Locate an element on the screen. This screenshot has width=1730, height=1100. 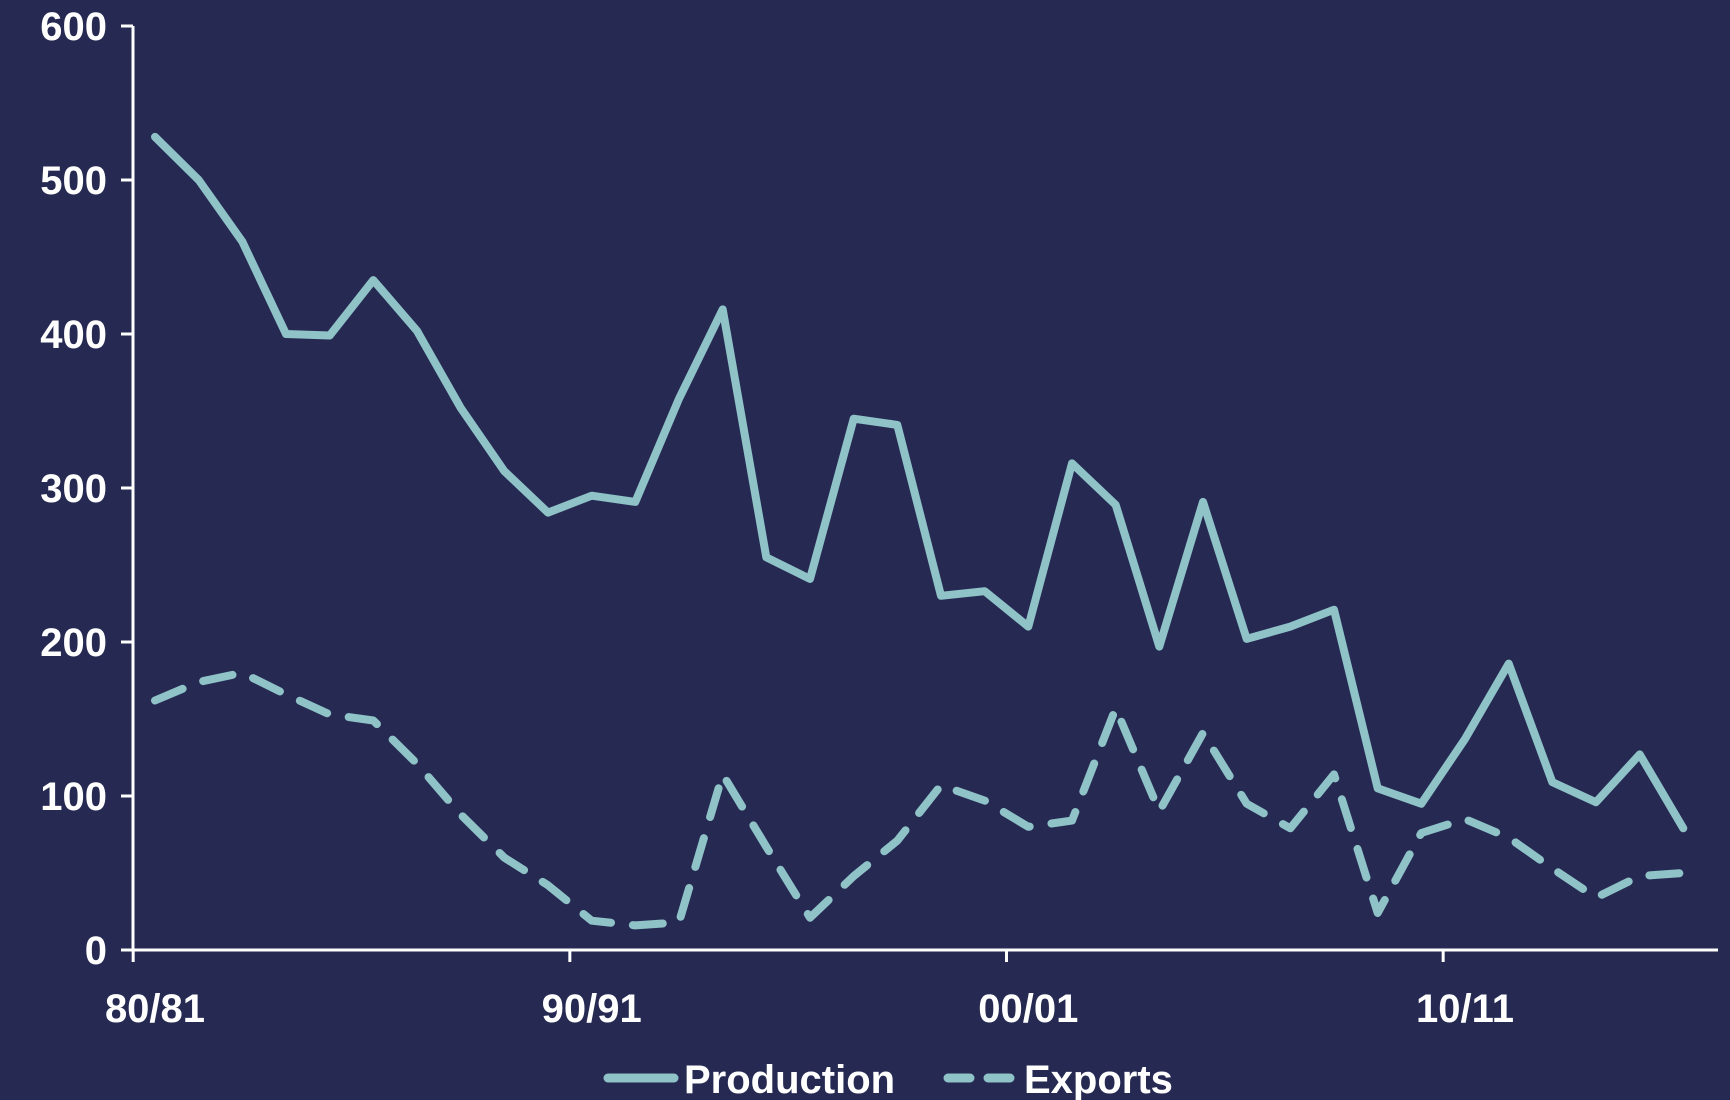
legend-label-exports: Exports is located at coordinates (1098, 1079).